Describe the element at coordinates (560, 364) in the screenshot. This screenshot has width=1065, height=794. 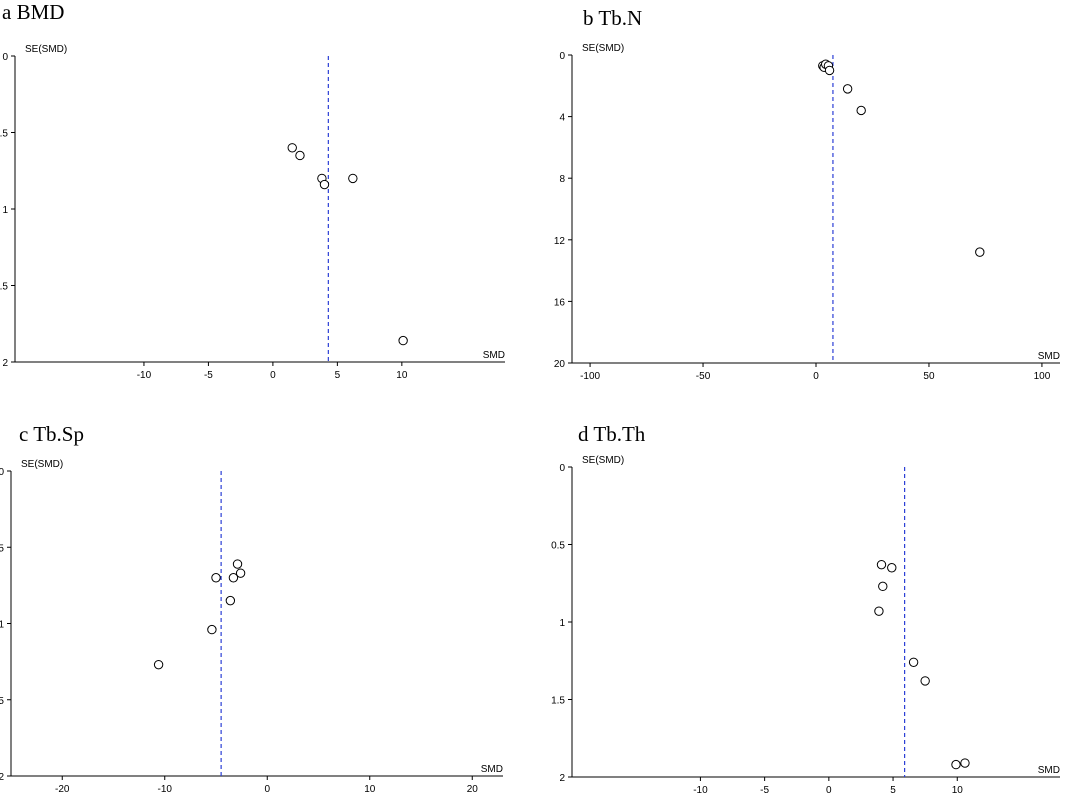
I see `y-tick-label: 20` at that location.